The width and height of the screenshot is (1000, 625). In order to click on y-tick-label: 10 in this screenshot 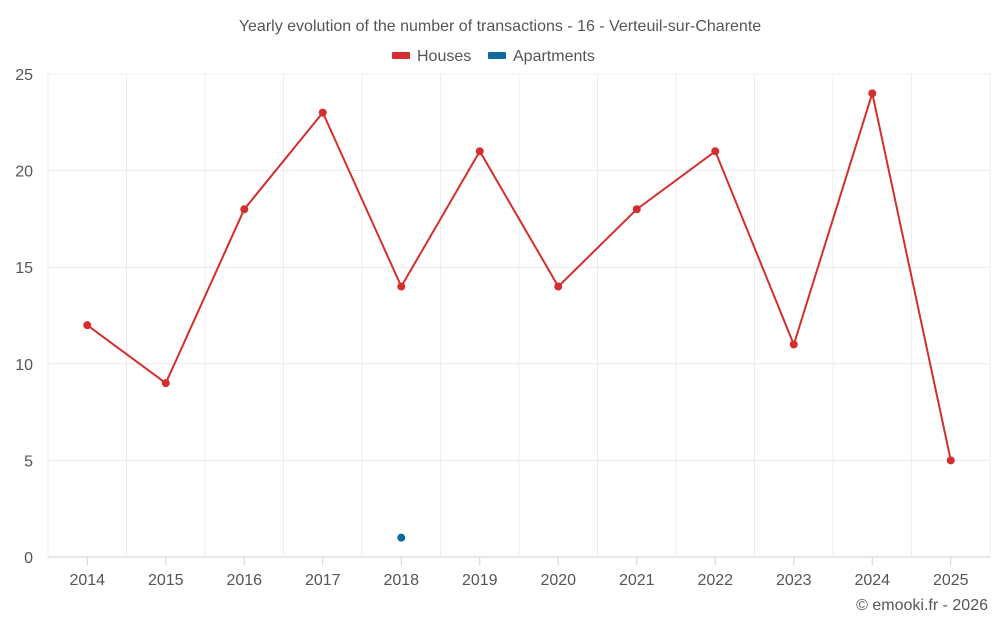, I will do `click(24, 365)`.